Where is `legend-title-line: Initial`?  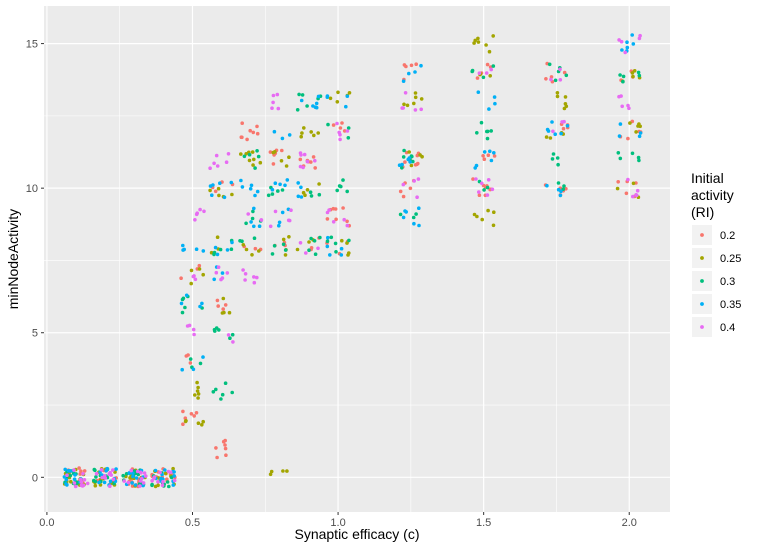 legend-title-line: Initial is located at coordinates (707, 178).